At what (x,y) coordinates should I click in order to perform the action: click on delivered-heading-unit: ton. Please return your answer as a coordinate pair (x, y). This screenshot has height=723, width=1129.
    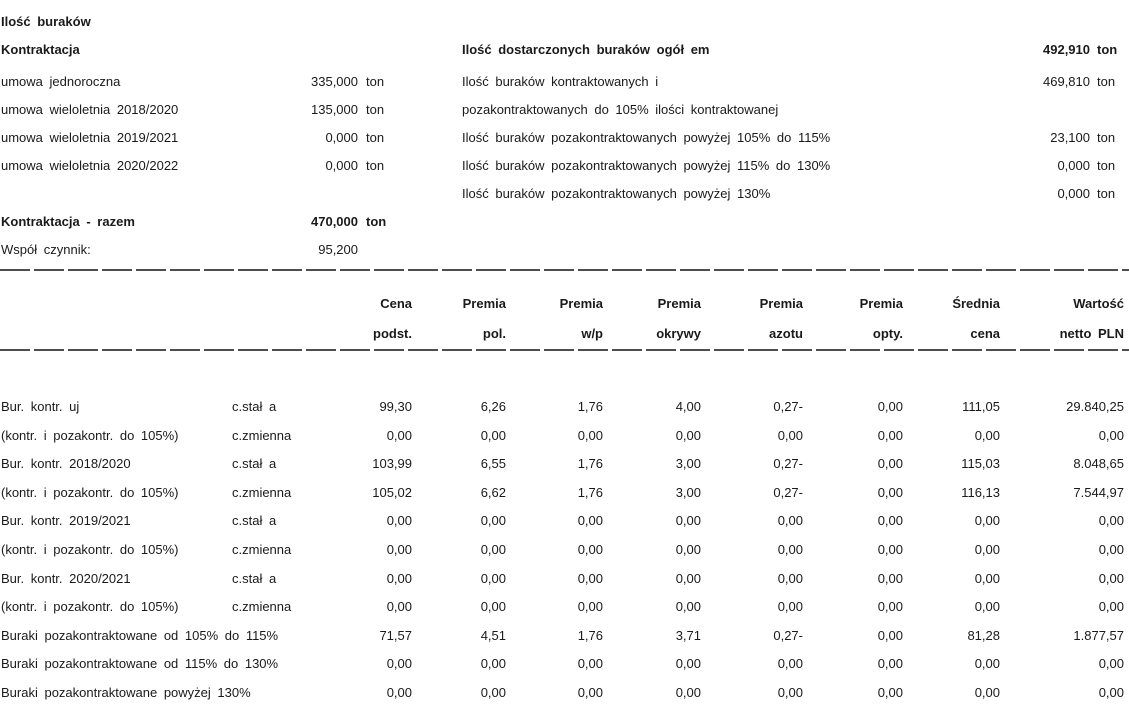
    Looking at the image, I should click on (1107, 49).